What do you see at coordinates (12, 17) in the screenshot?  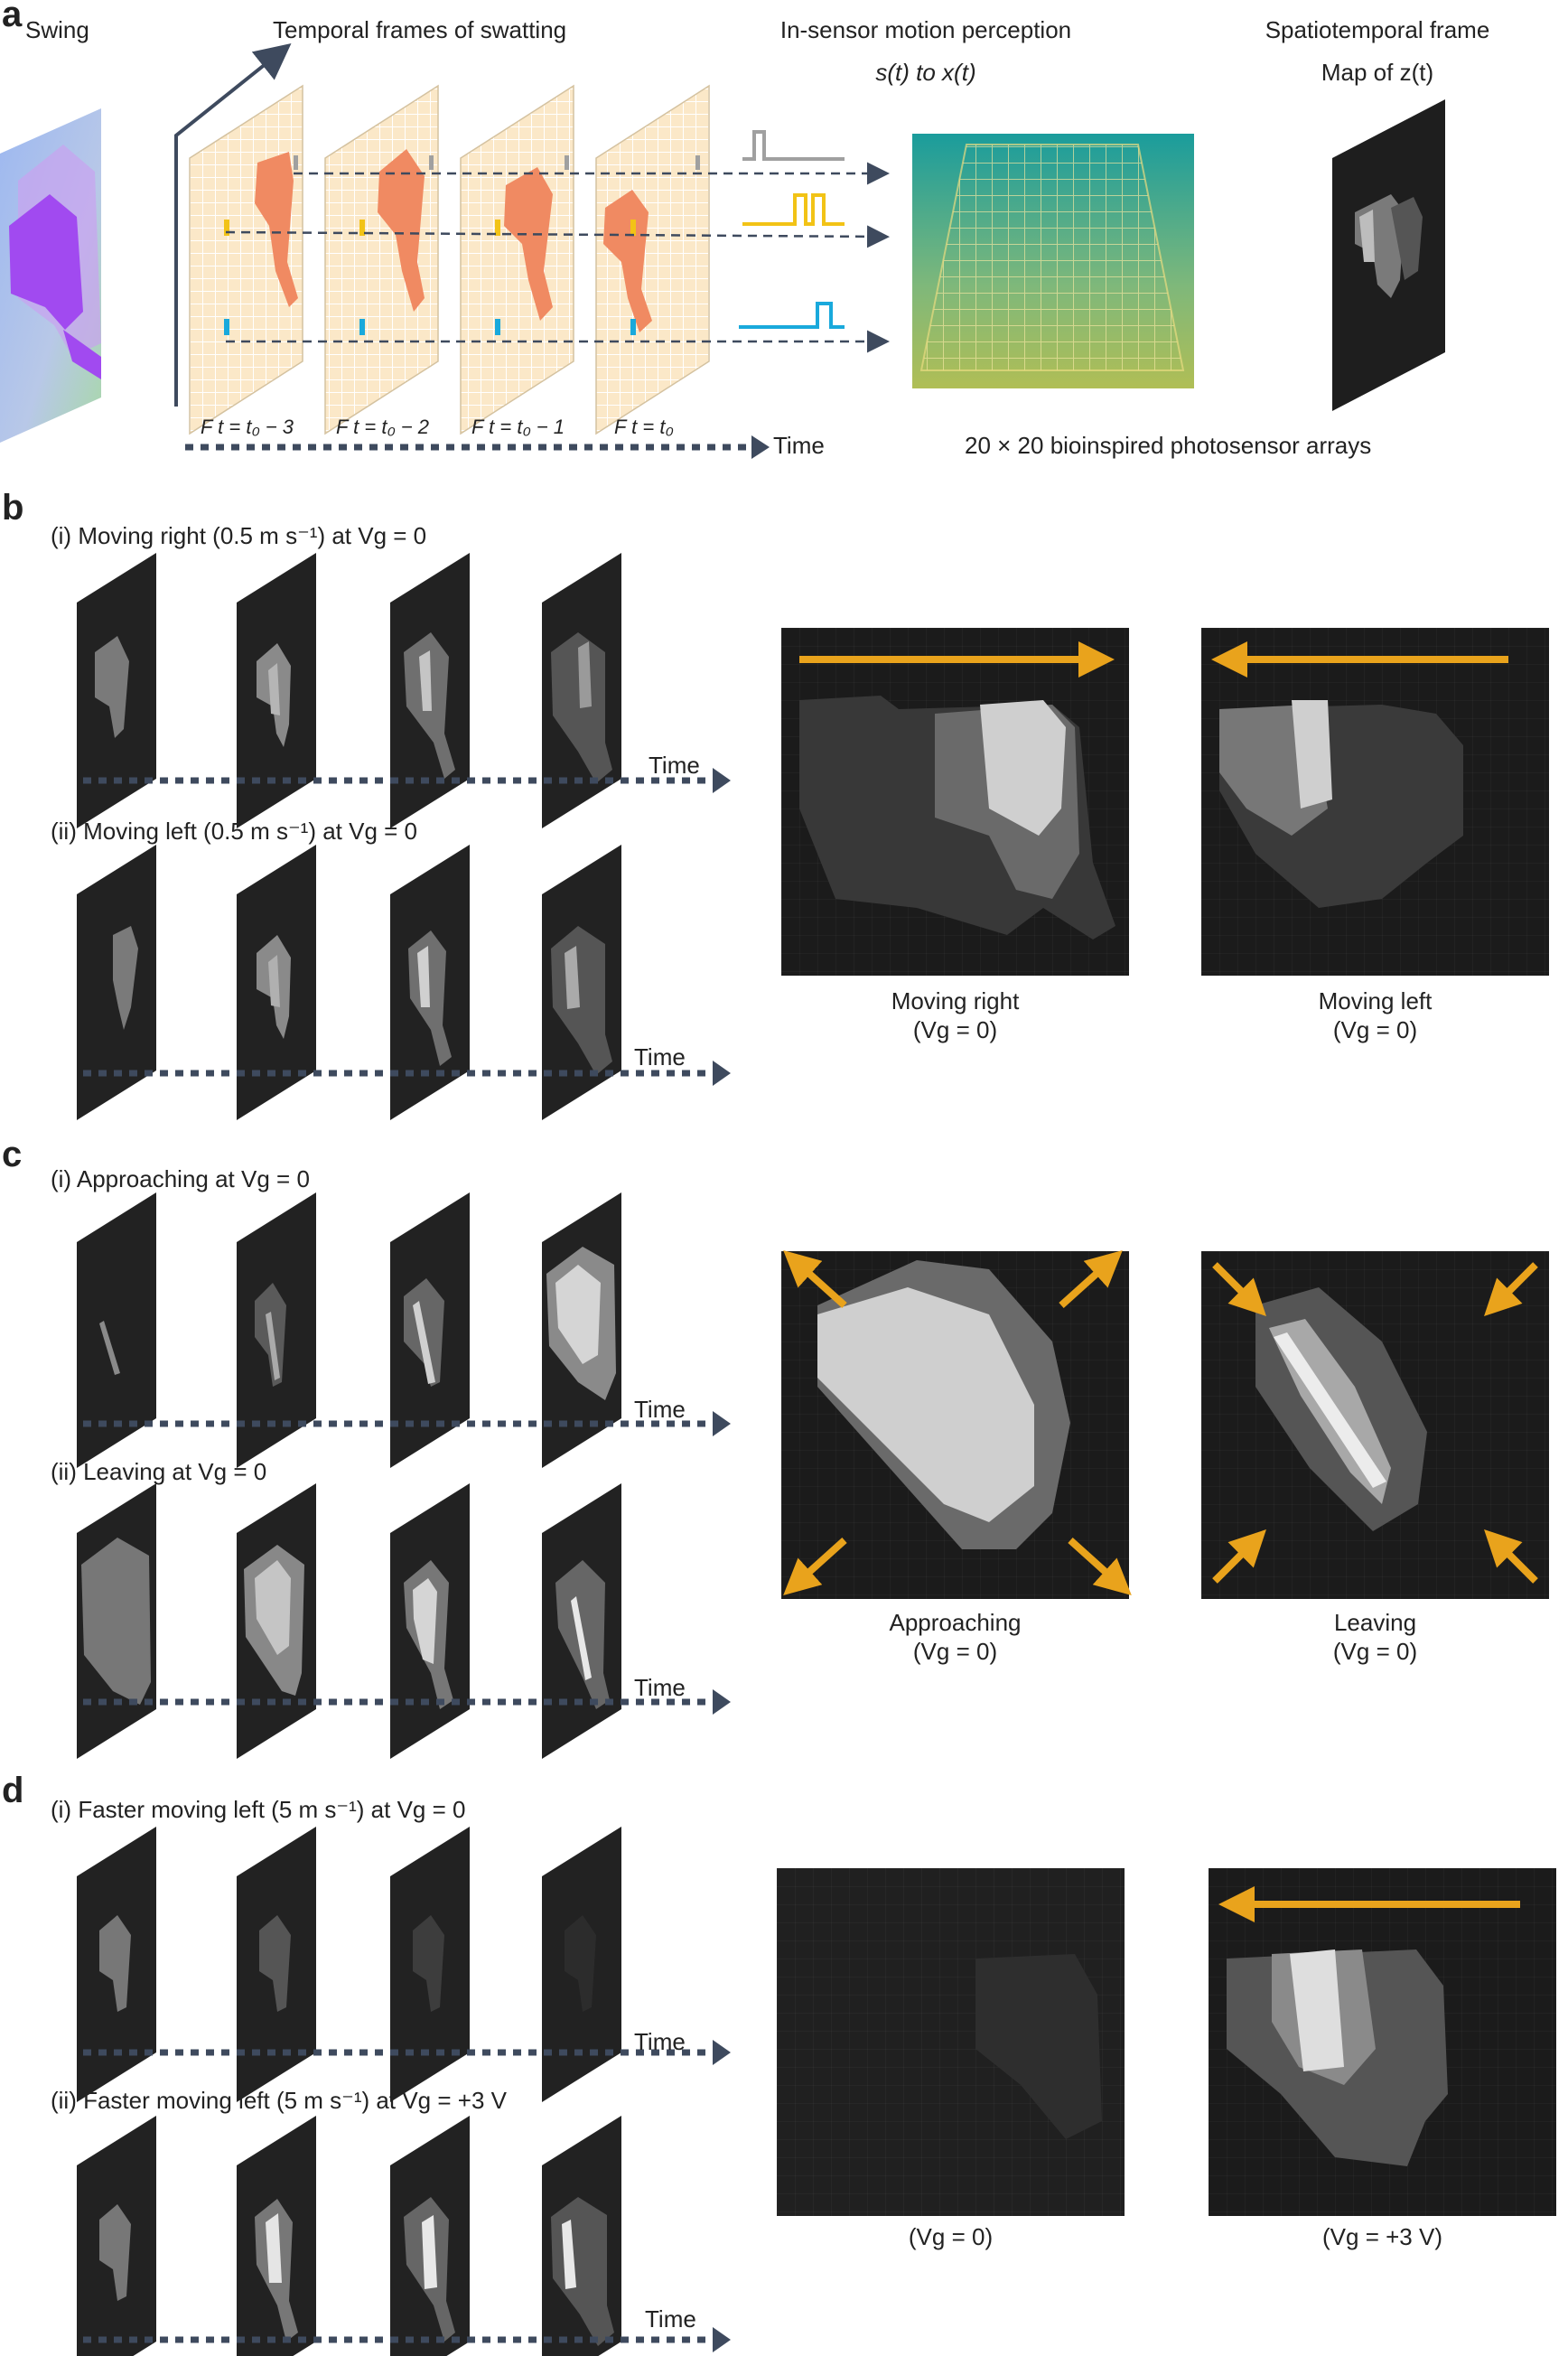 I see `panel-a-letter: a` at bounding box center [12, 17].